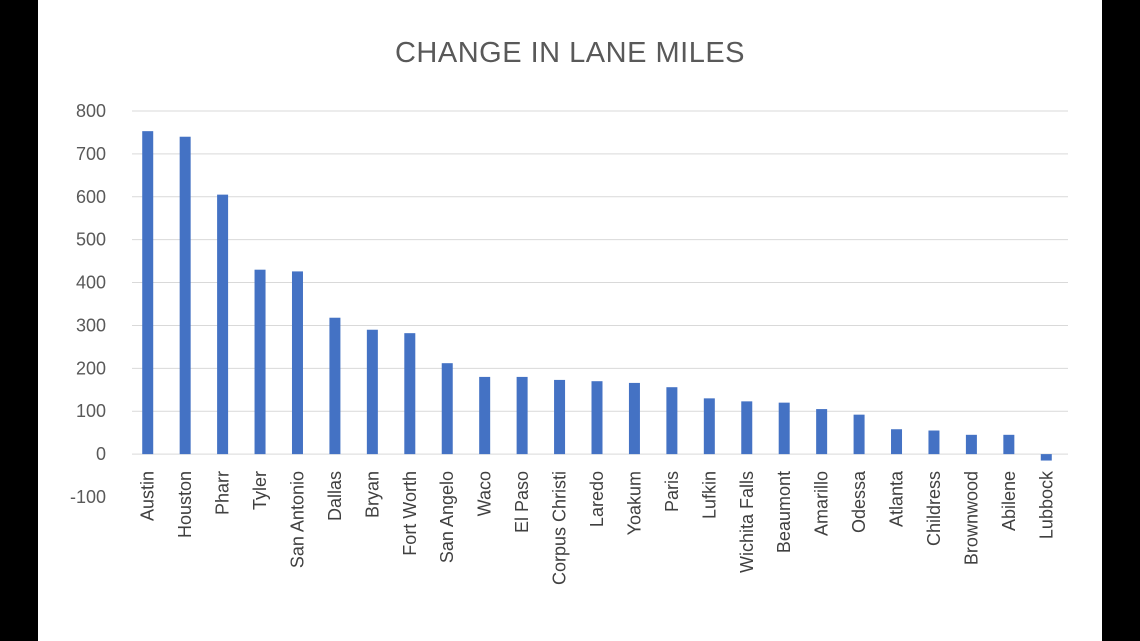 This screenshot has height=641, width=1140. Describe the element at coordinates (747, 522) in the screenshot. I see `x-category-label: Wichita Falls` at that location.